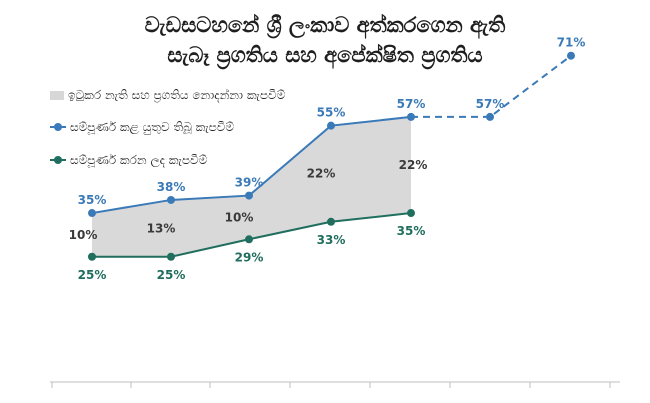 The height and width of the screenshot is (403, 650). Describe the element at coordinates (92, 200) in the screenshot. I see `planned-data-label: 35%` at that location.